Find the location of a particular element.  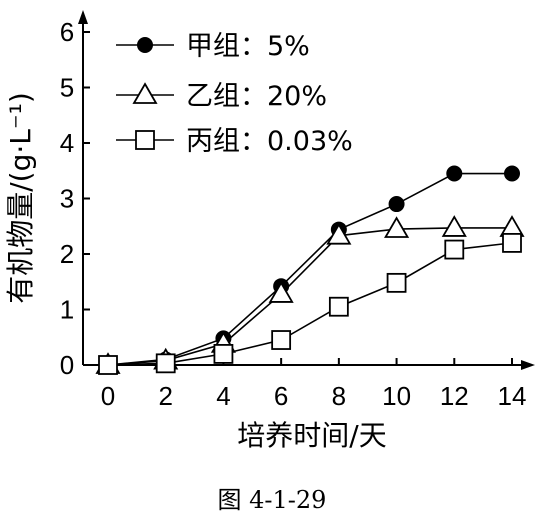

x-tick-label: 2 is located at coordinates (165, 396).